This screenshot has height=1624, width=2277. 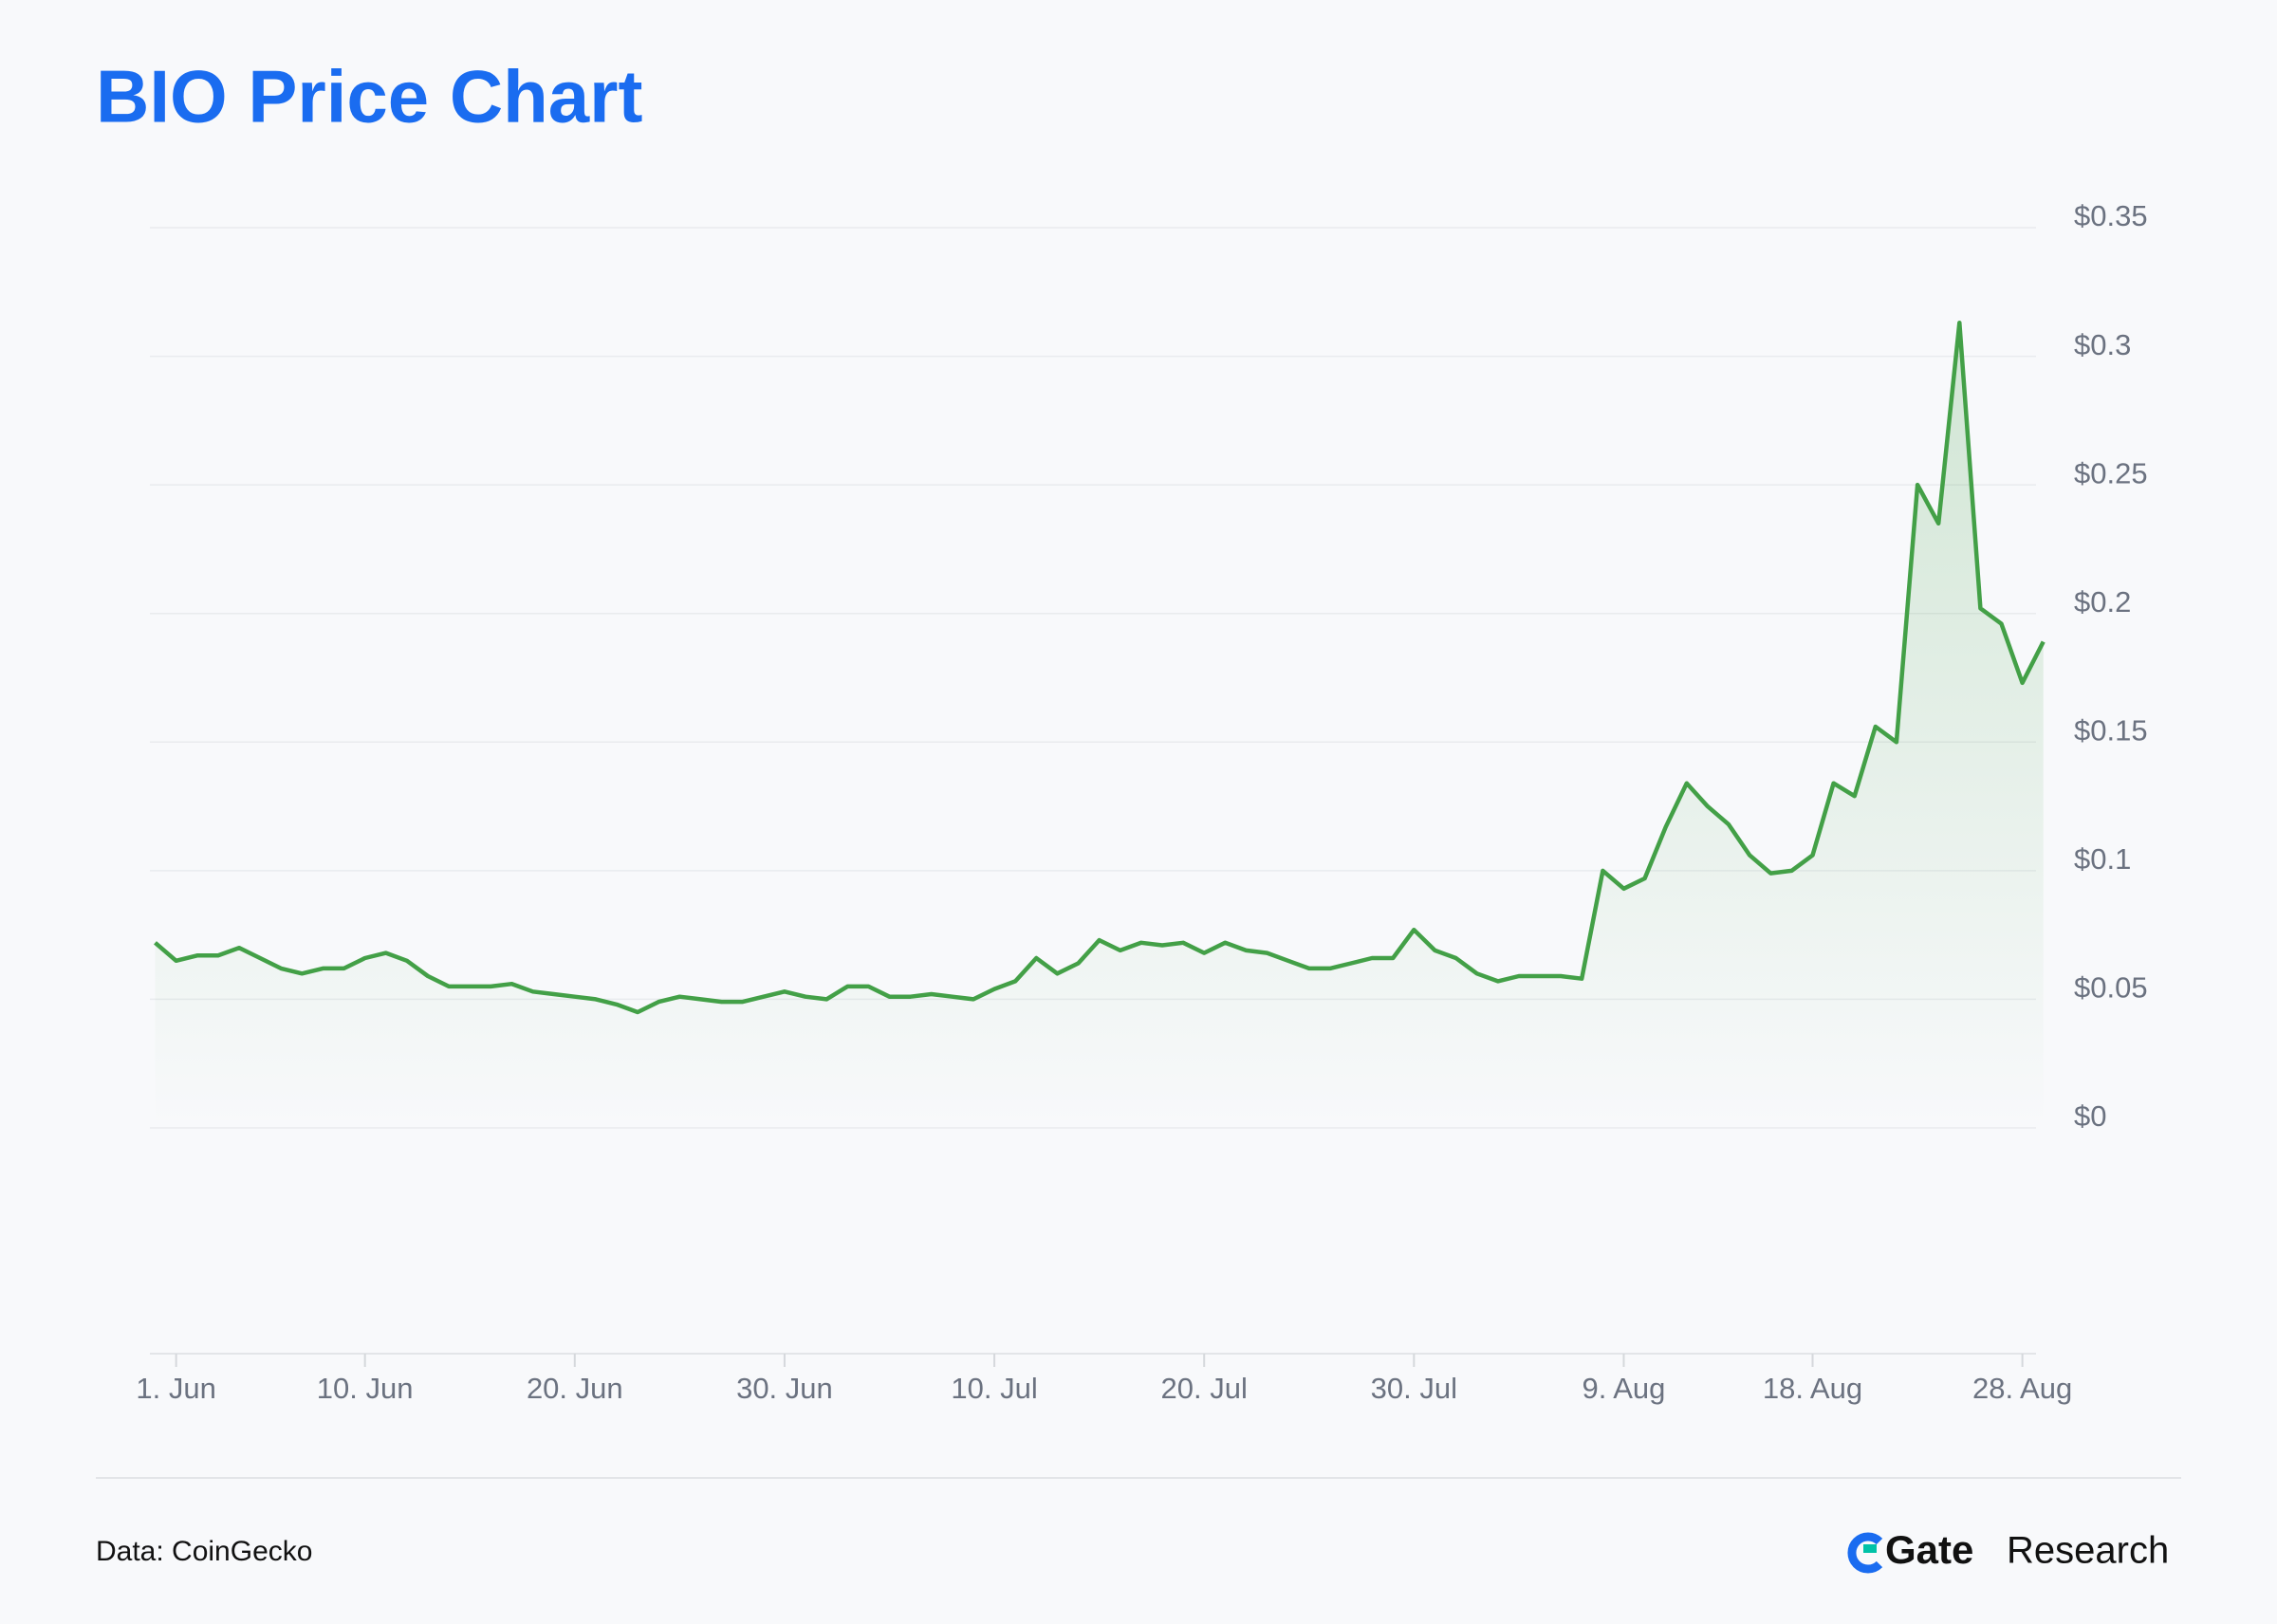 What do you see at coordinates (2102, 602) in the screenshot?
I see `y-tick-label: $0.2` at bounding box center [2102, 602].